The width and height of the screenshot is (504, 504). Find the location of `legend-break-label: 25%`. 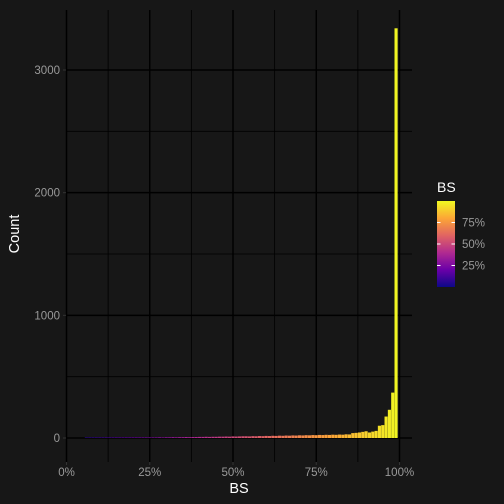

legend-break-label: 25% is located at coordinates (473, 267).